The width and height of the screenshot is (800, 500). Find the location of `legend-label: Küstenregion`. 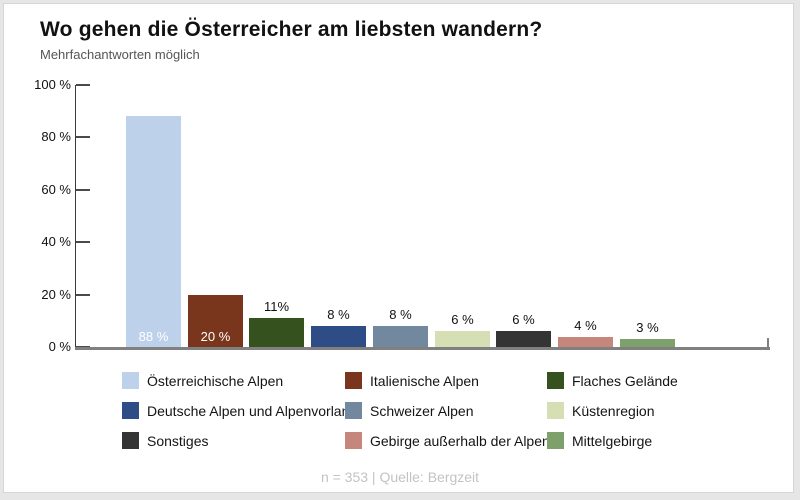

legend-label: Küstenregion is located at coordinates (613, 410).